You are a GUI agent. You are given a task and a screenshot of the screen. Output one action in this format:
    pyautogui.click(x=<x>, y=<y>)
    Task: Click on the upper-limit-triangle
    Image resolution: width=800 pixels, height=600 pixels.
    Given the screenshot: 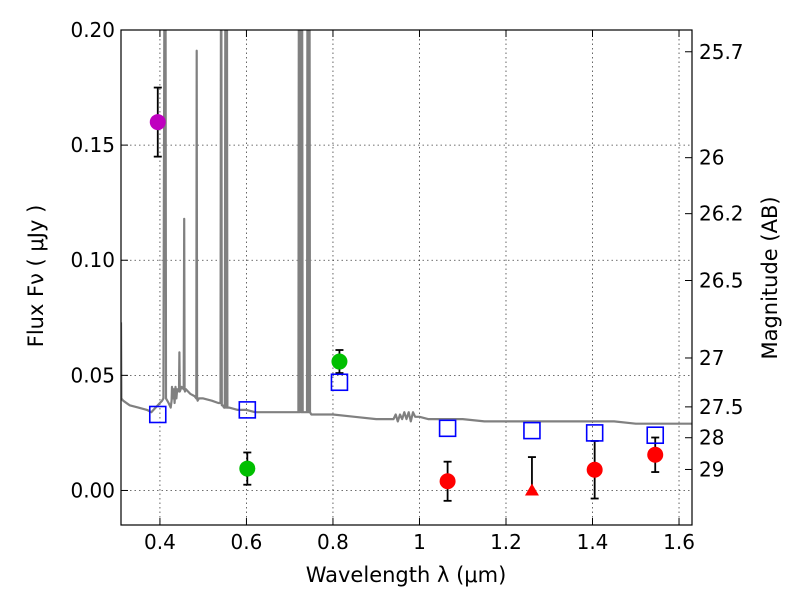 What is the action you would take?
    pyautogui.click(x=531, y=489)
    